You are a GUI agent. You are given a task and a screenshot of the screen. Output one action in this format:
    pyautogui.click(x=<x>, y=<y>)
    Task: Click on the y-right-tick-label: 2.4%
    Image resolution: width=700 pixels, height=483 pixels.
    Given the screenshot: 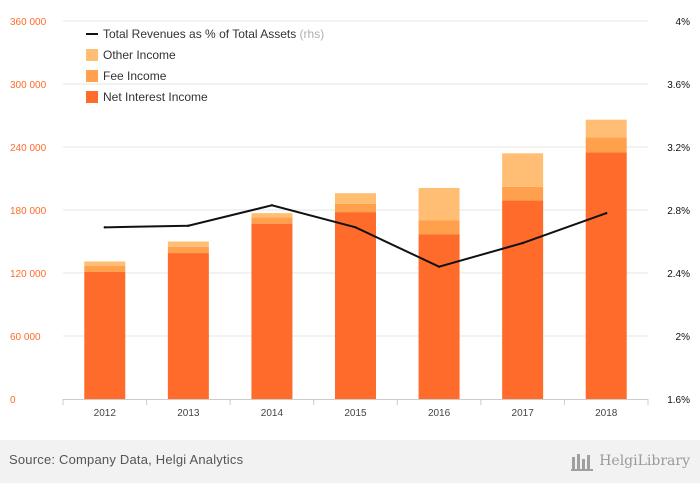 What is the action you would take?
    pyautogui.click(x=678, y=274)
    